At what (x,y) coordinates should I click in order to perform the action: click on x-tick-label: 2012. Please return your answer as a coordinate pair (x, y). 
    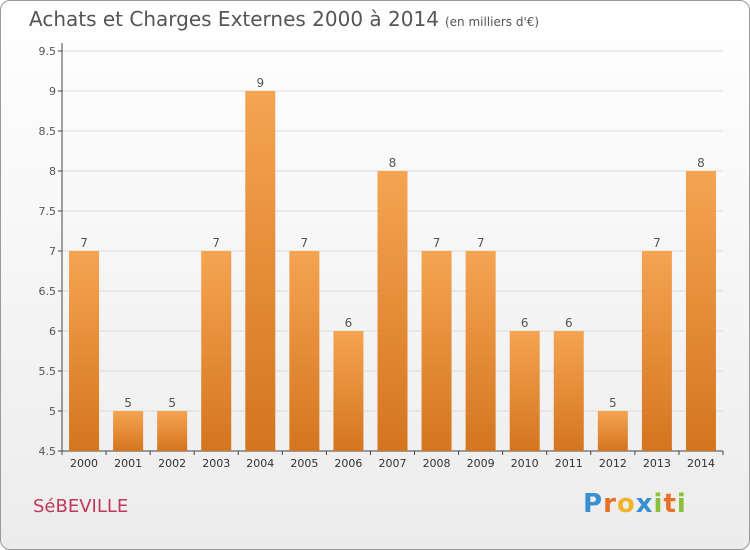
    Looking at the image, I should click on (613, 463).